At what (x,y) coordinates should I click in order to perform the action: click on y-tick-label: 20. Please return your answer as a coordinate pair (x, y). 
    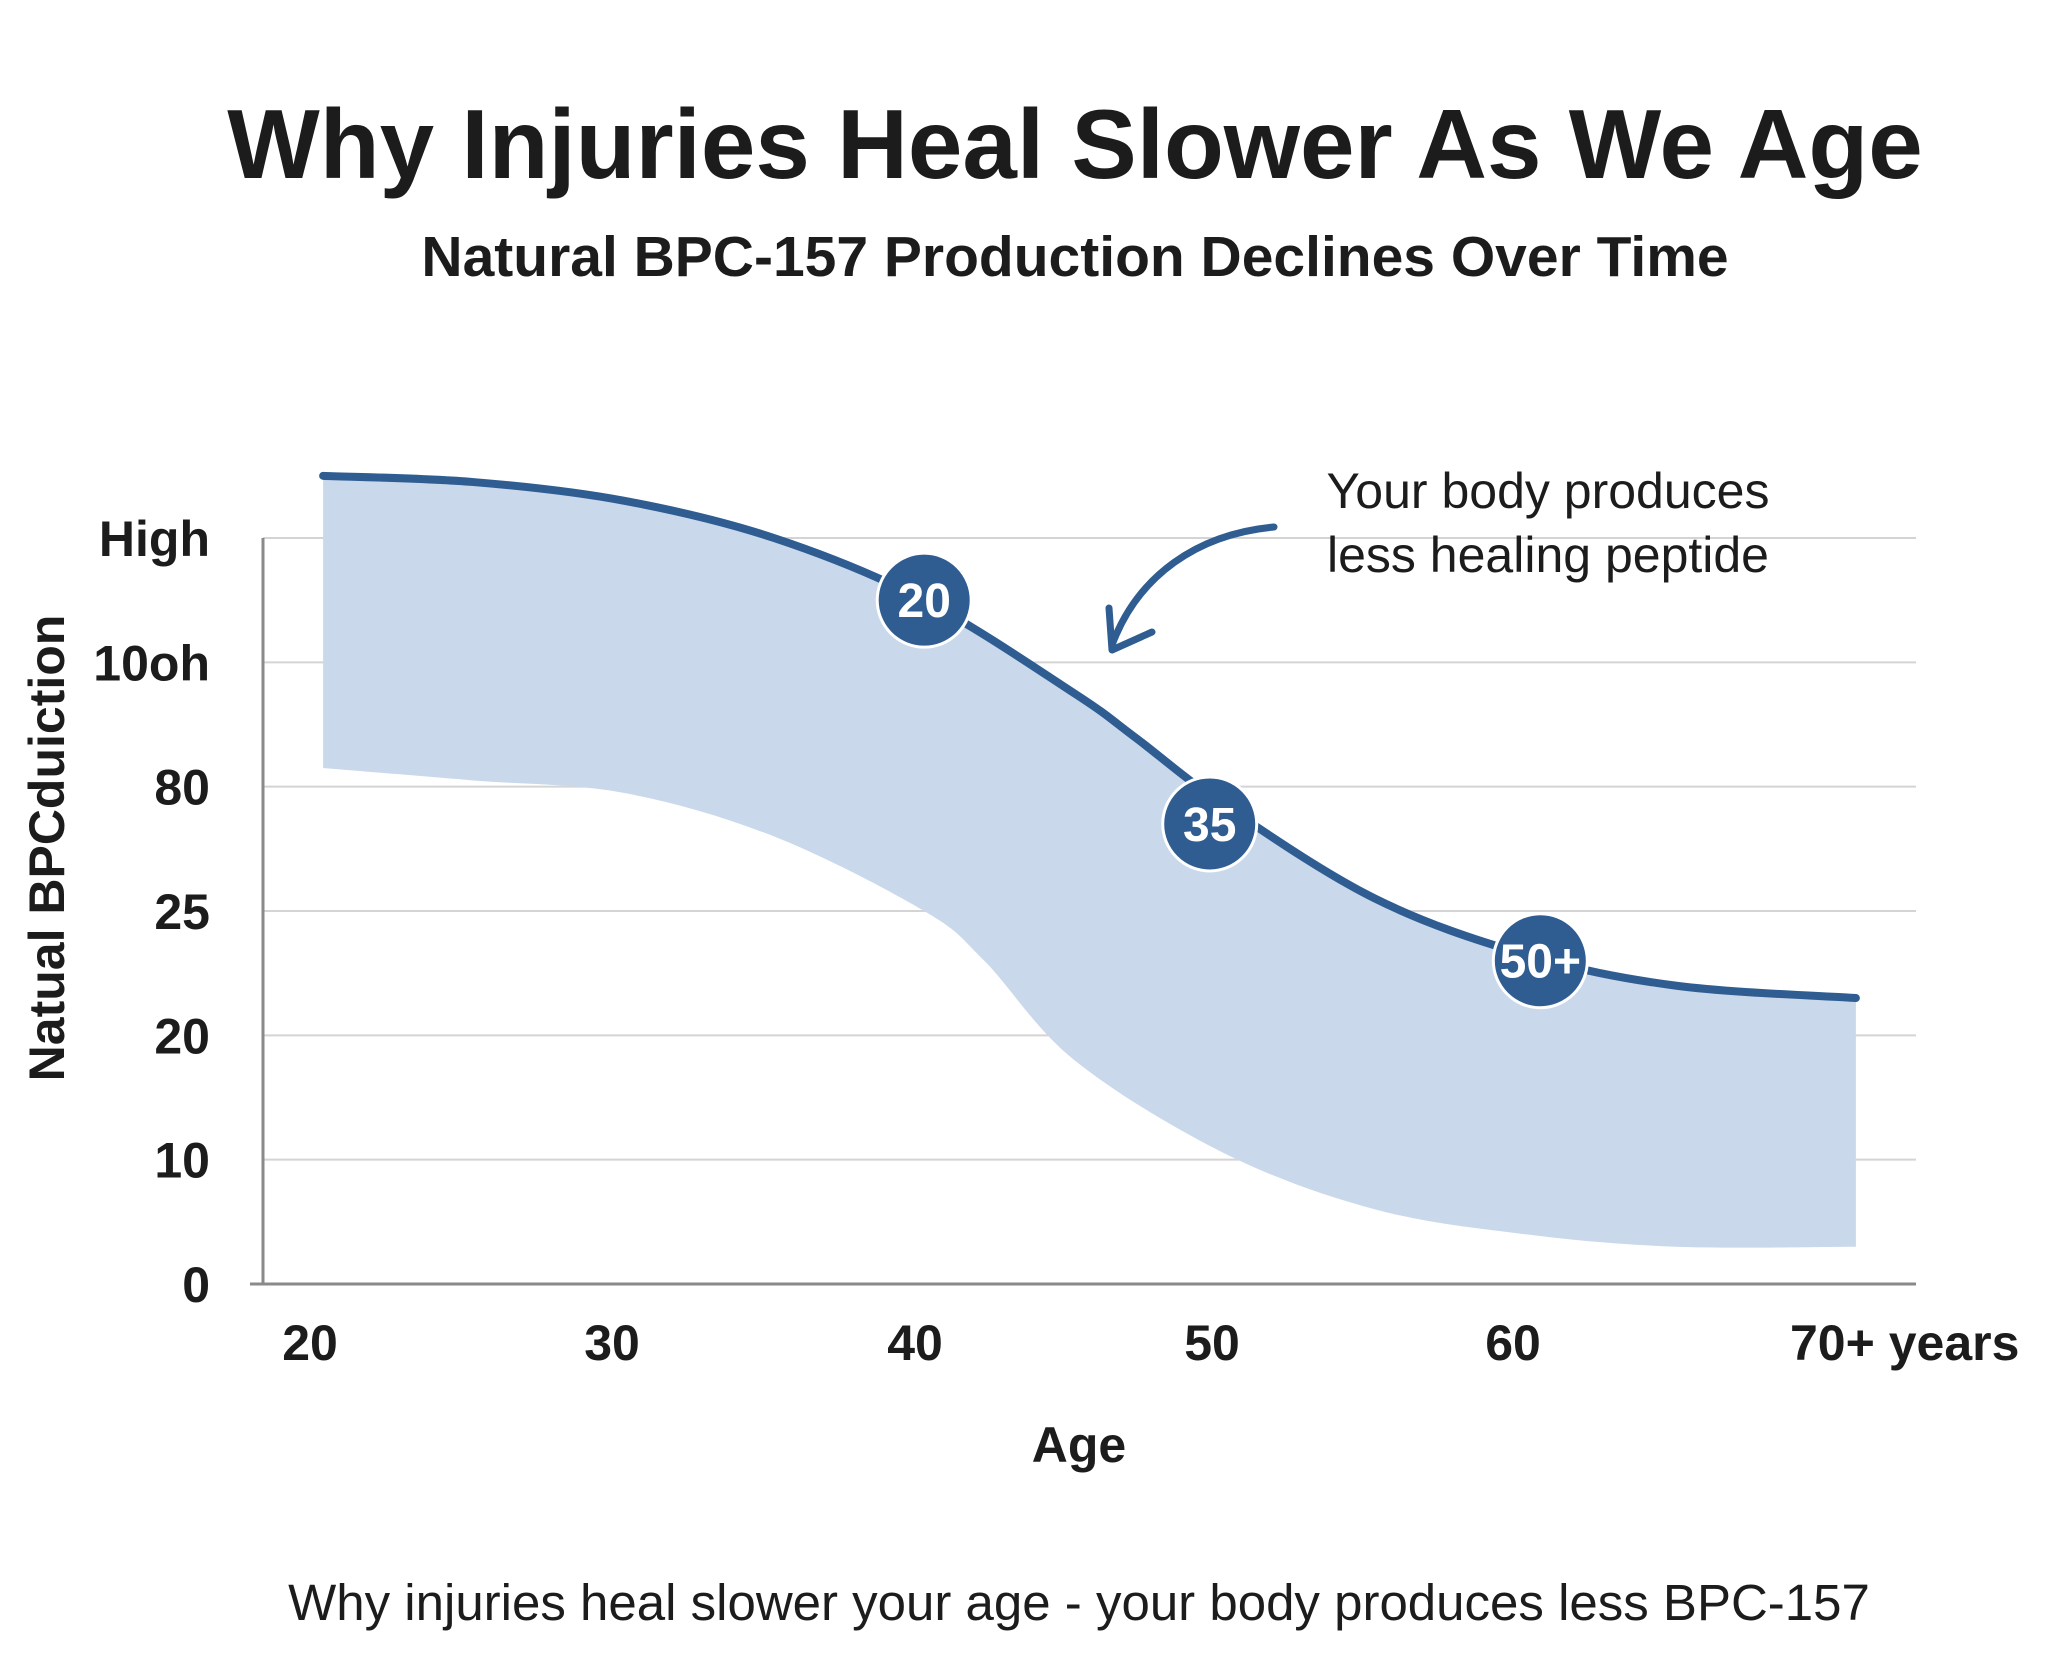
    Looking at the image, I should click on (182, 1036).